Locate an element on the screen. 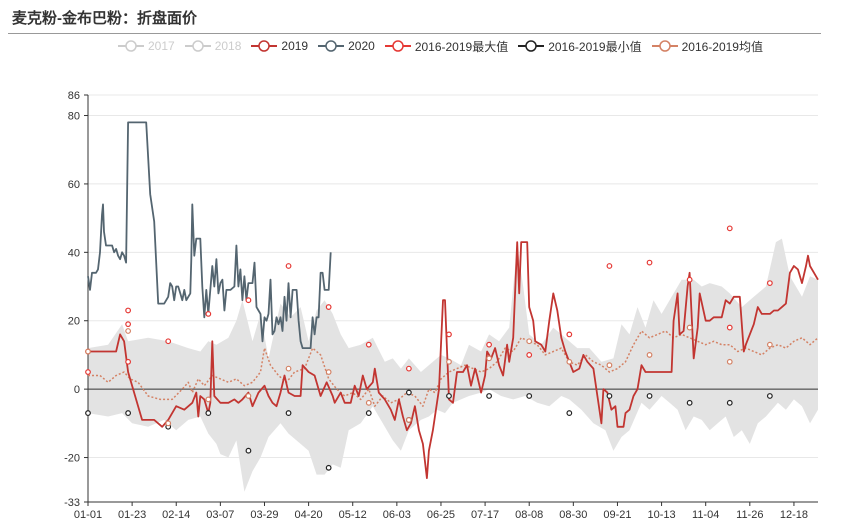  series-2020-line is located at coordinates (209, 235).